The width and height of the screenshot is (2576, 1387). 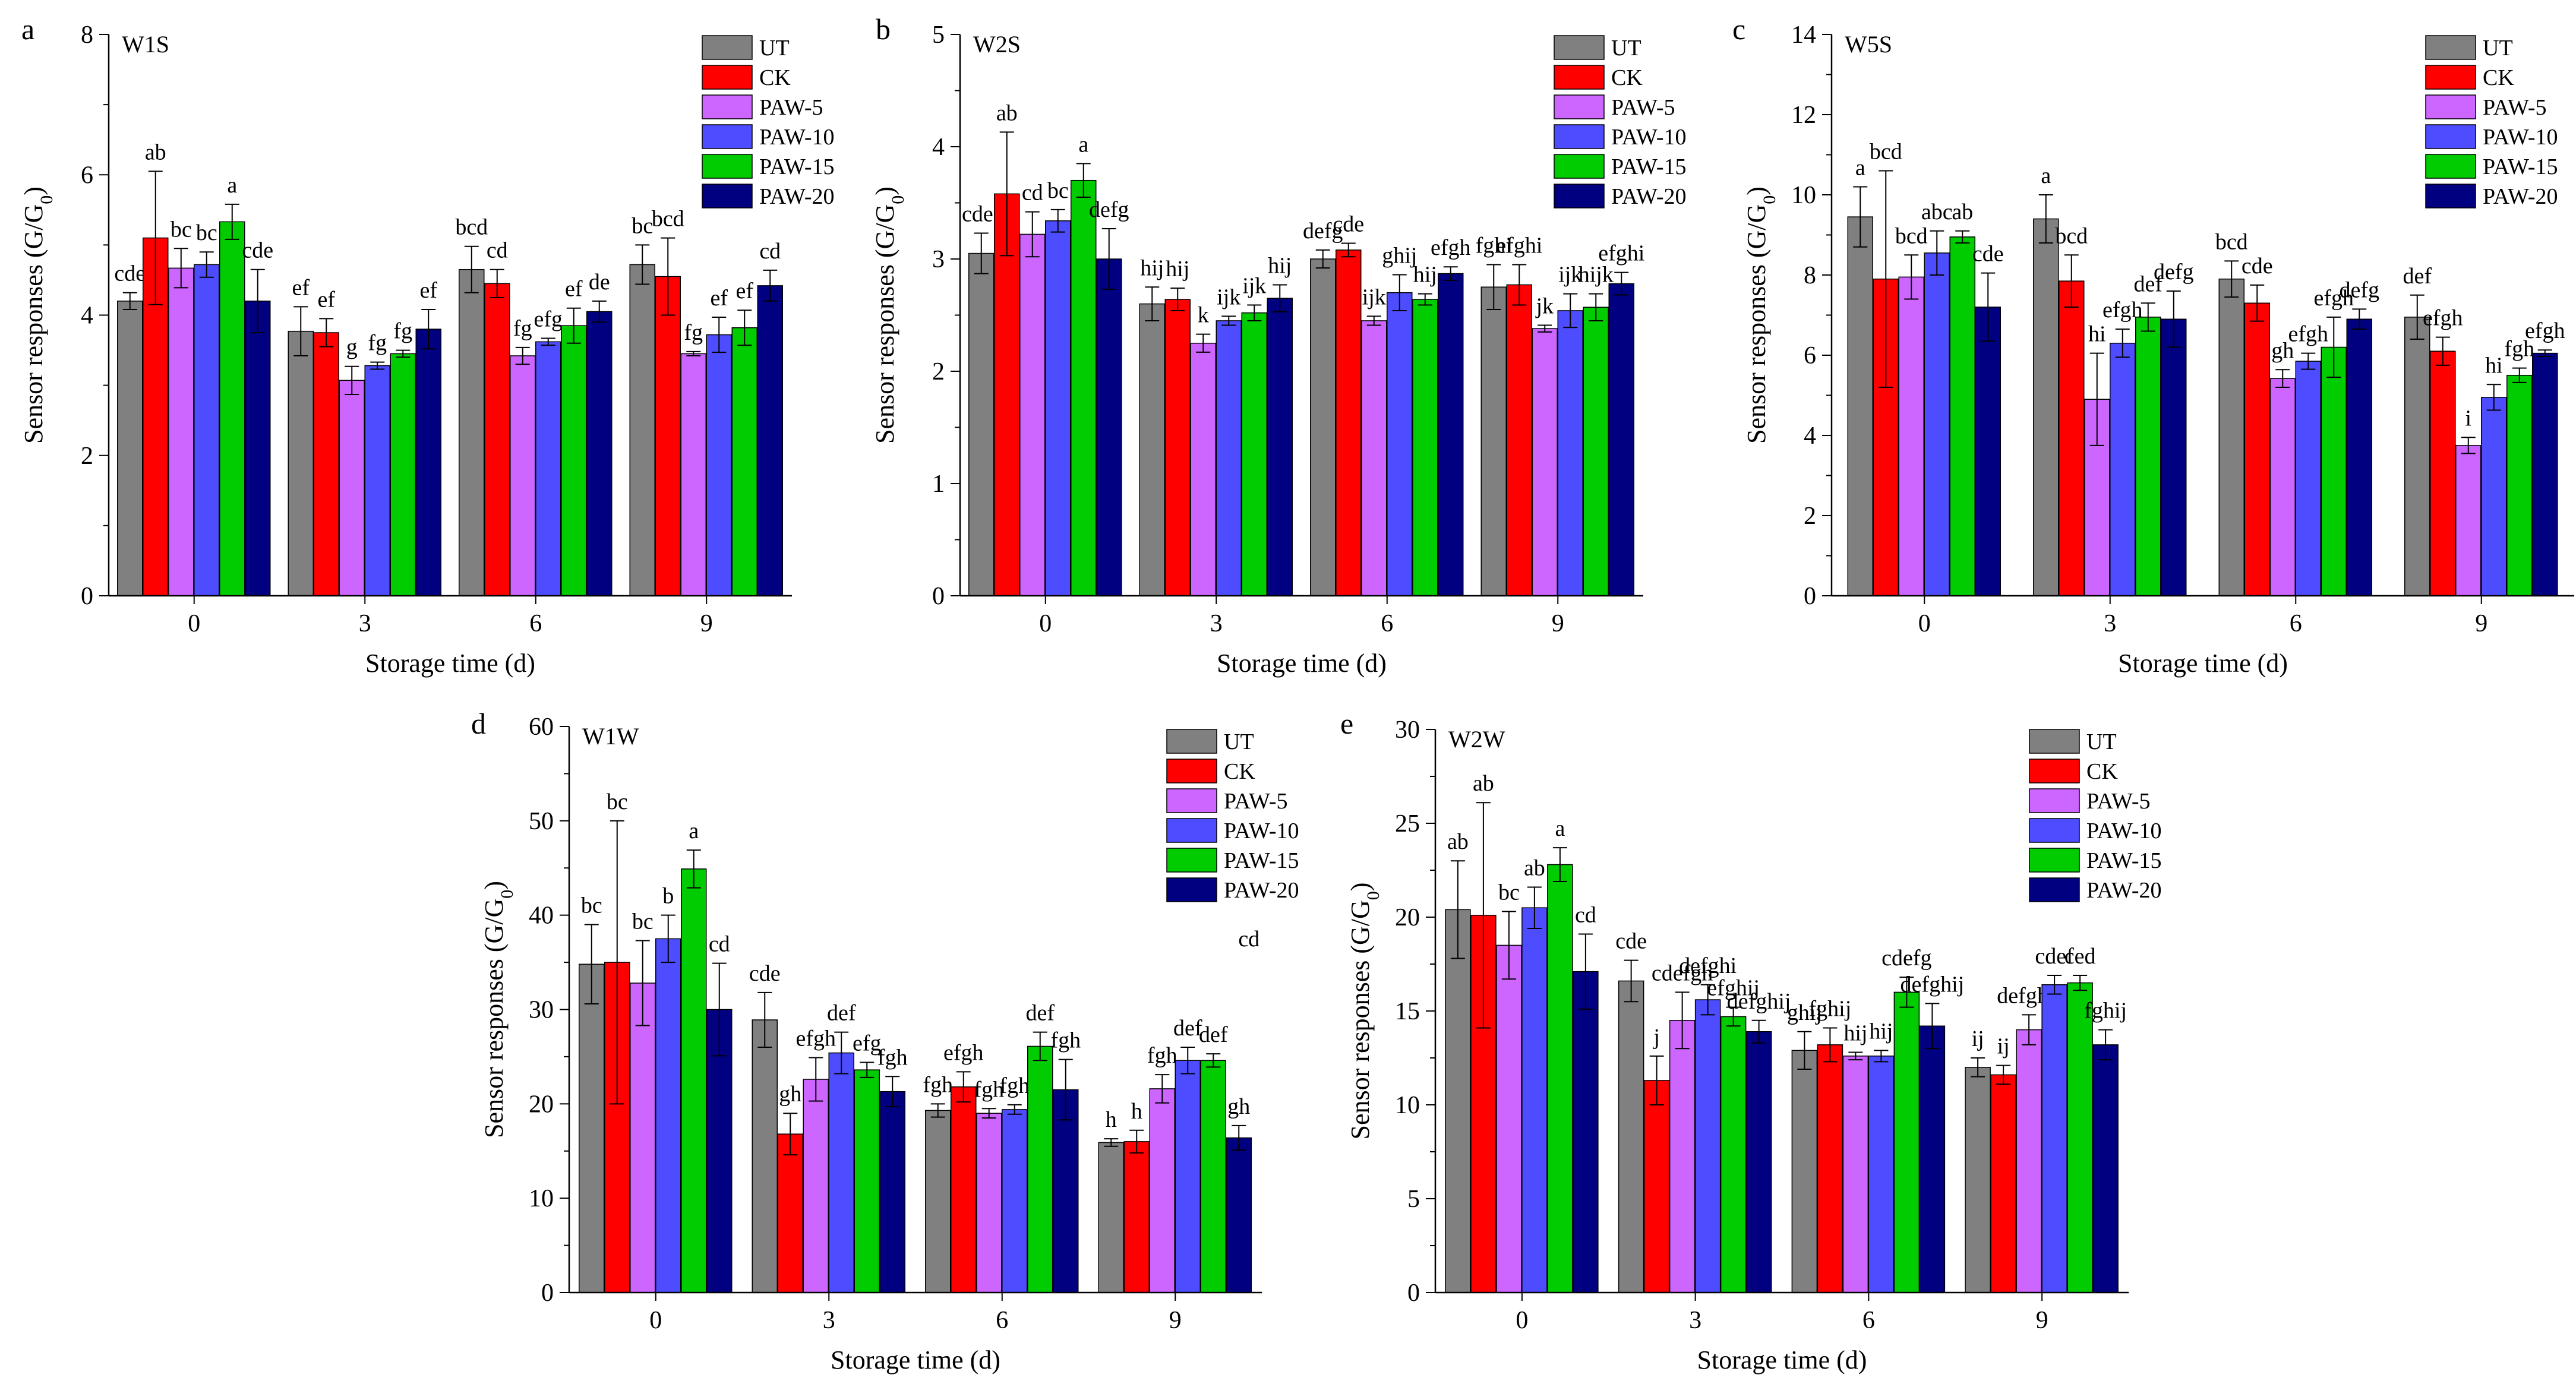 What do you see at coordinates (352, 347) in the screenshot?
I see `significance-letter: g` at bounding box center [352, 347].